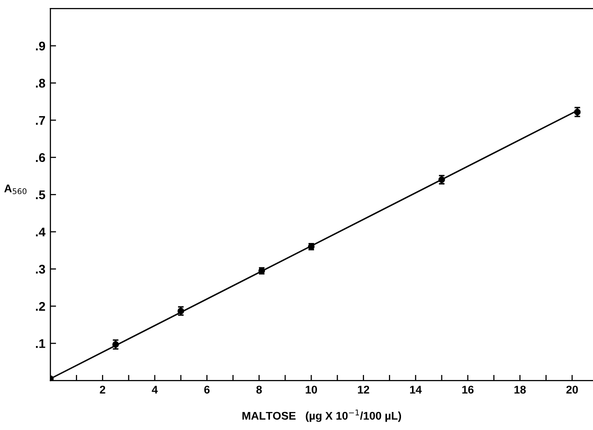  Describe the element at coordinates (41, 157) in the screenshot. I see `y-tick-label: .6` at that location.